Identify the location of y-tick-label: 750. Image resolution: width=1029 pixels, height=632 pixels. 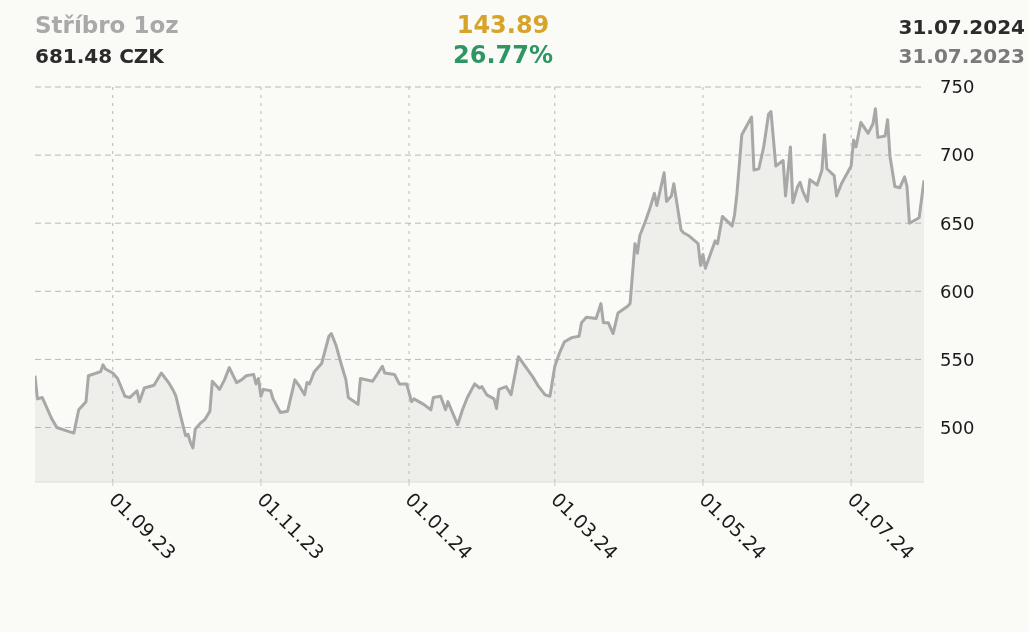
(957, 87).